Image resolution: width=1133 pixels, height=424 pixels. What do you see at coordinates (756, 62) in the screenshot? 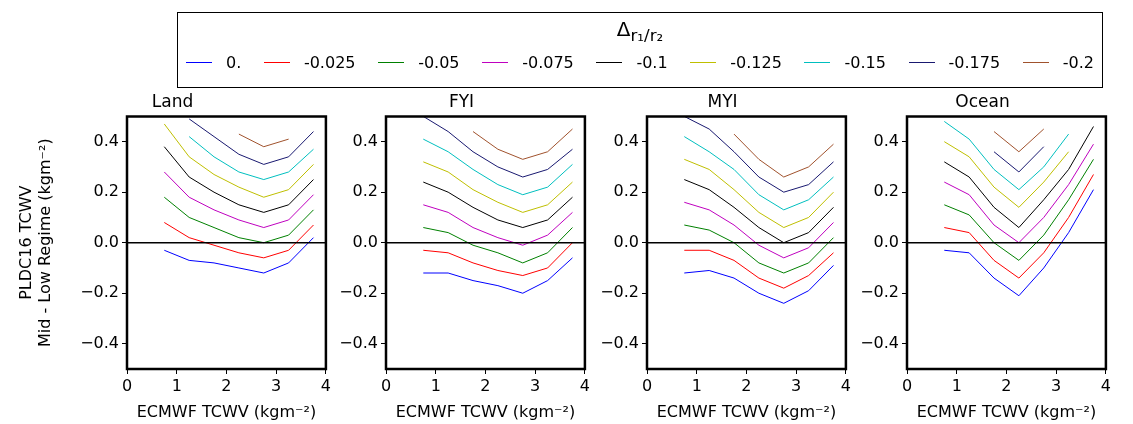
I see `legend-label: -0.125` at bounding box center [756, 62].